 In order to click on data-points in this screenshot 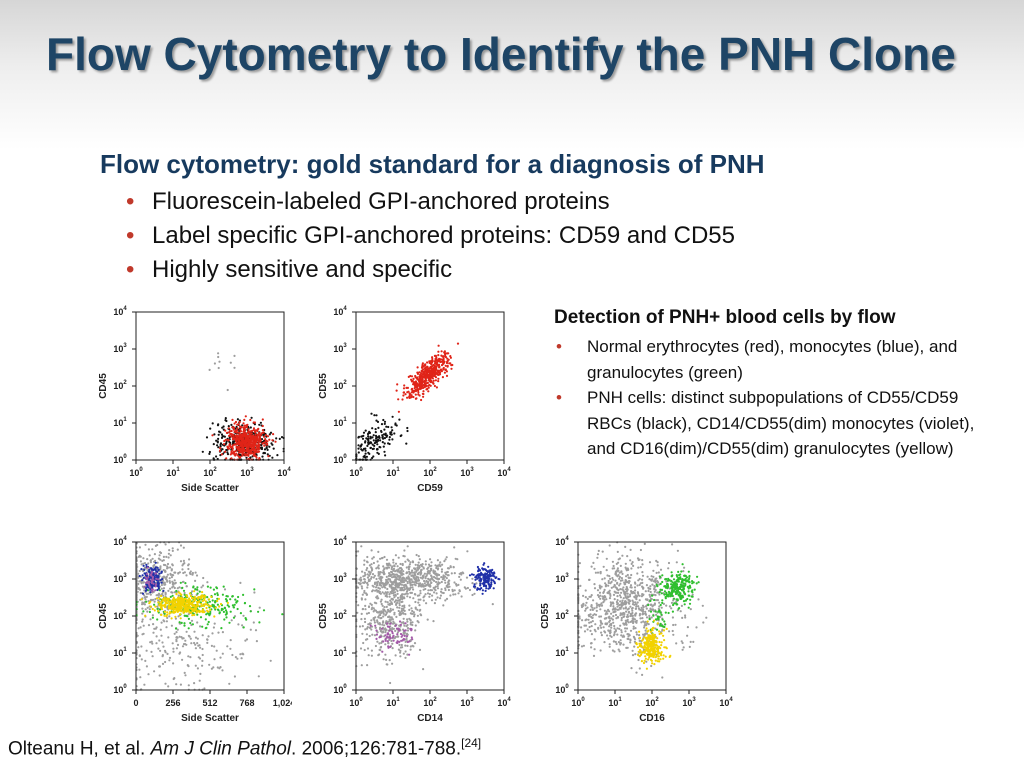, I will do `click(243, 406)`.